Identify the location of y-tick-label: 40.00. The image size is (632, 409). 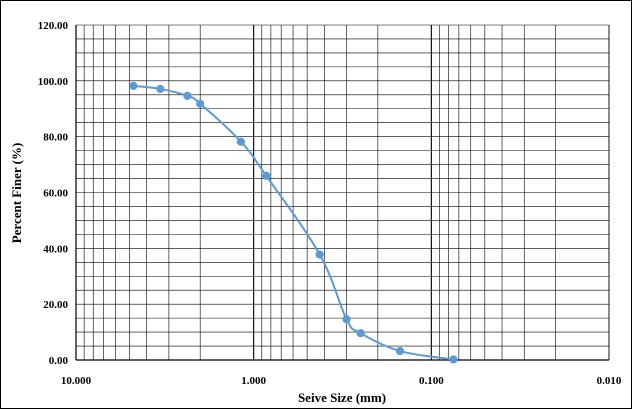
(55, 249).